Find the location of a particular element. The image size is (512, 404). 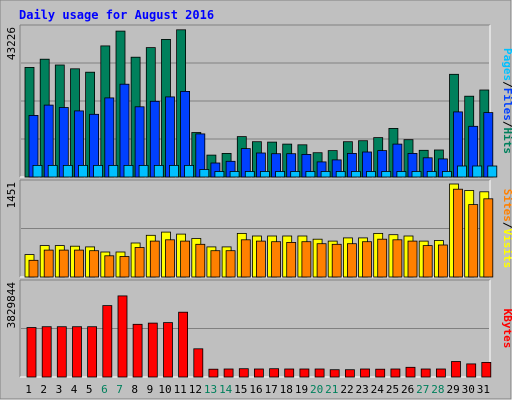

x-tick-label-day-28: 28 is located at coordinates (437, 389).